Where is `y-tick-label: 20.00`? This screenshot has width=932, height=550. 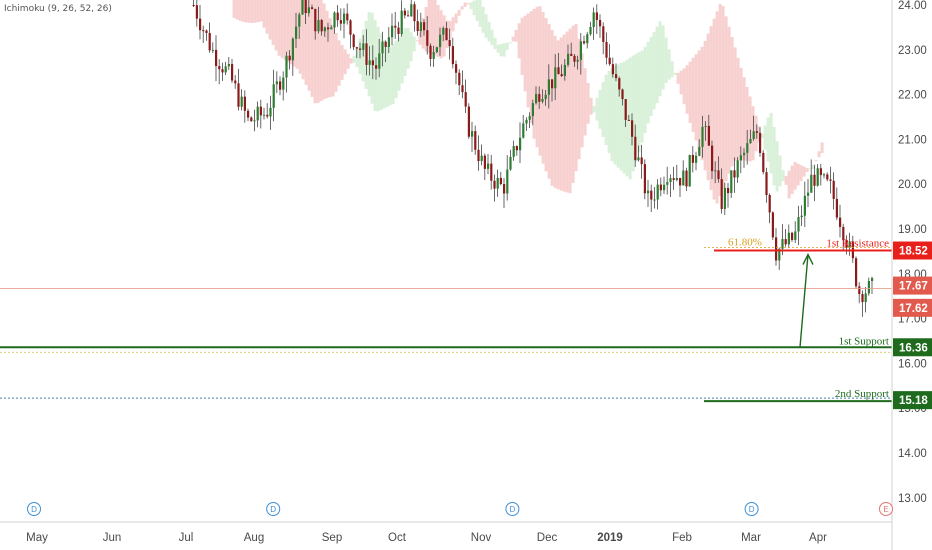 y-tick-label: 20.00 is located at coordinates (912, 185).